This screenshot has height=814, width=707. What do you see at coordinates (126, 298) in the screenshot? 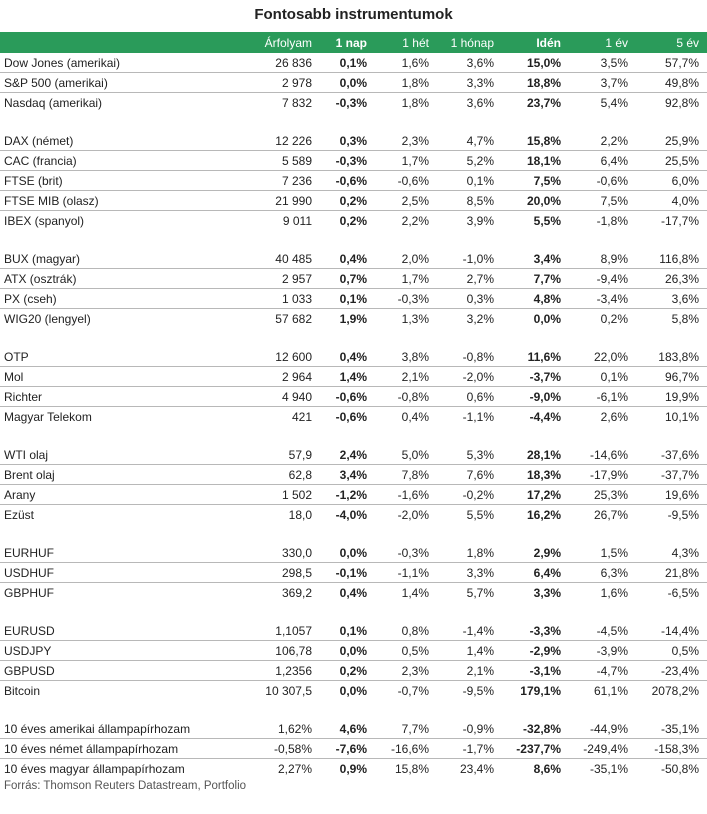
I see `instrument-name: PX (cseh)` at bounding box center [126, 298].